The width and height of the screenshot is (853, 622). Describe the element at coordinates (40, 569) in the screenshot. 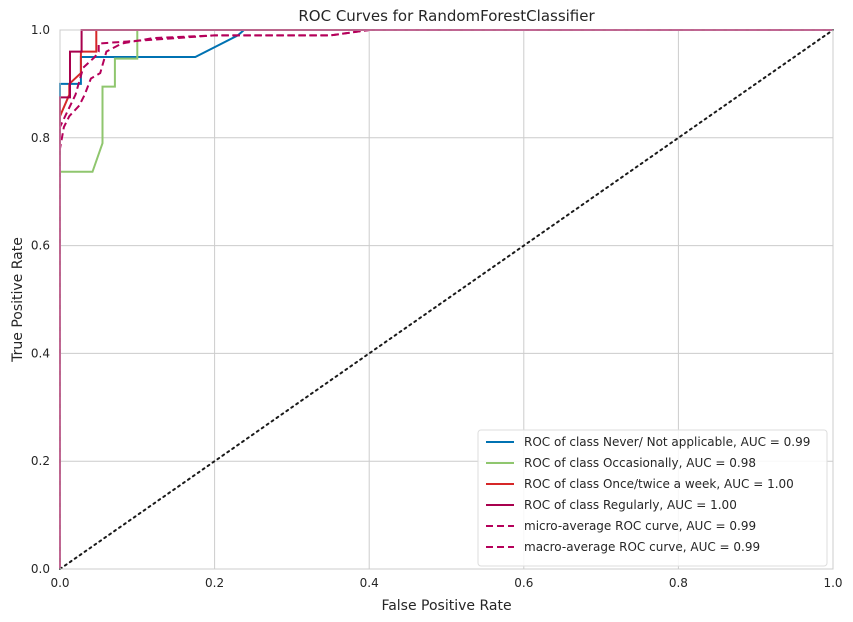

I see `y-tick-label: 0.0` at that location.